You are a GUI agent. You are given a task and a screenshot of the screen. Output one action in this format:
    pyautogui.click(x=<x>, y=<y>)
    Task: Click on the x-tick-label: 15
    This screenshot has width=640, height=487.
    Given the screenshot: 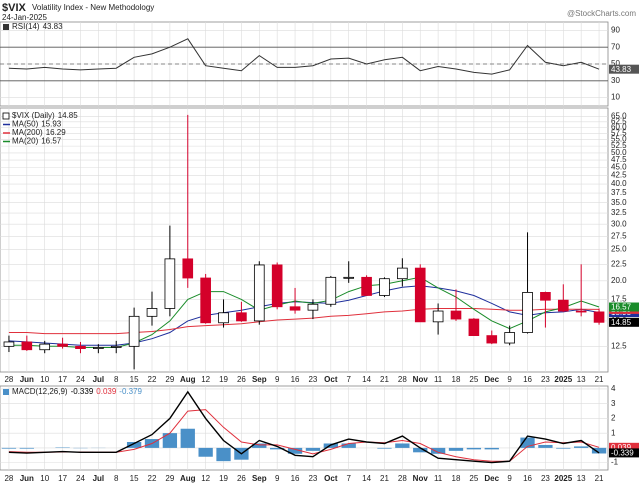 What is the action you would take?
    pyautogui.click(x=134, y=379)
    